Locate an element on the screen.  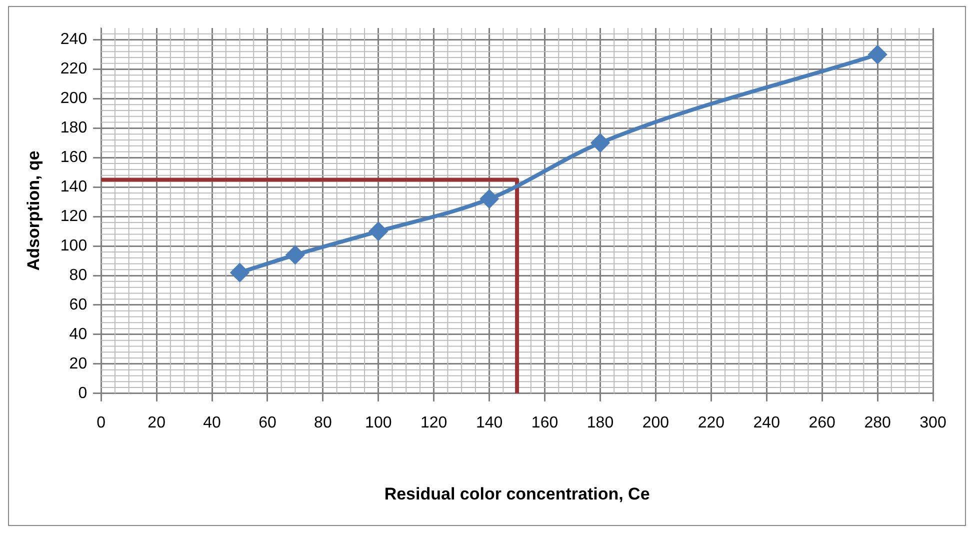
y-tick-label: 20 is located at coordinates (78, 363).